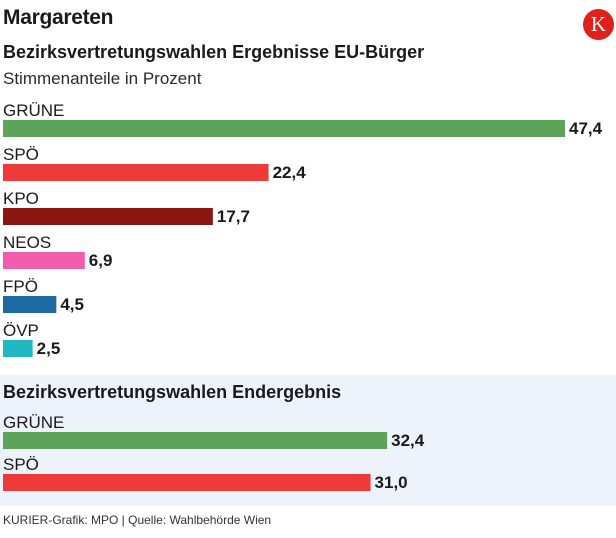 This screenshot has height=538, width=616. I want to click on chart-1-value-label-2: 17,7, so click(233, 216).